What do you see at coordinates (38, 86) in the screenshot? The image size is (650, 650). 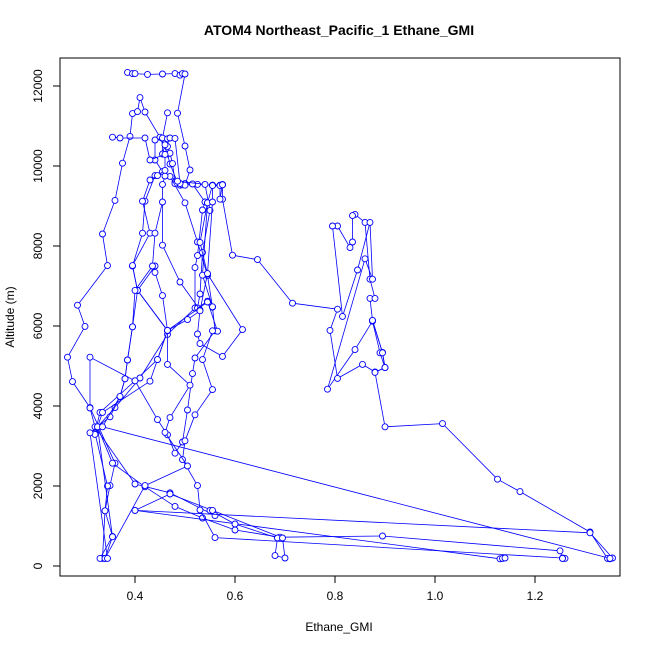 I see `y-tick-label: 12000` at bounding box center [38, 86].